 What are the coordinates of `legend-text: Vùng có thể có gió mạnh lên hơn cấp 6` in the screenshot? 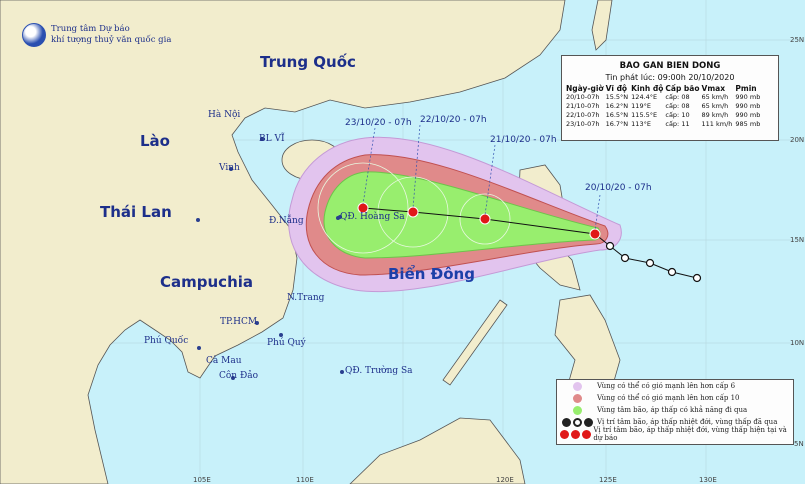 It's located at (666, 386).